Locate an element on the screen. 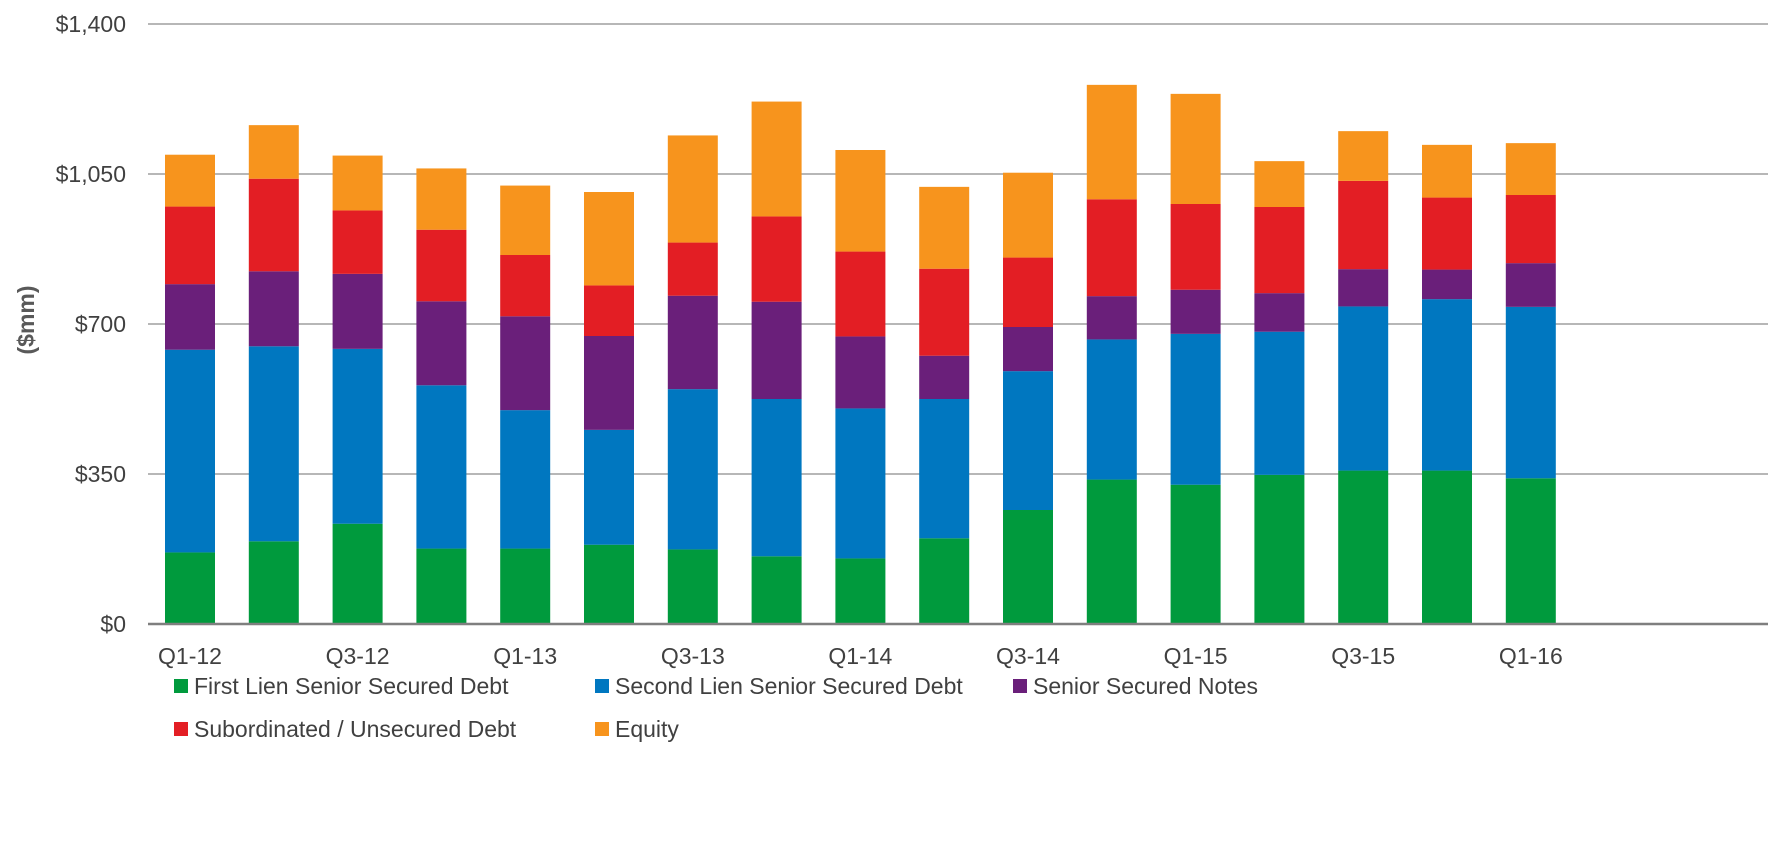 The width and height of the screenshot is (1768, 841). y-tick-label: $350 is located at coordinates (100, 474).